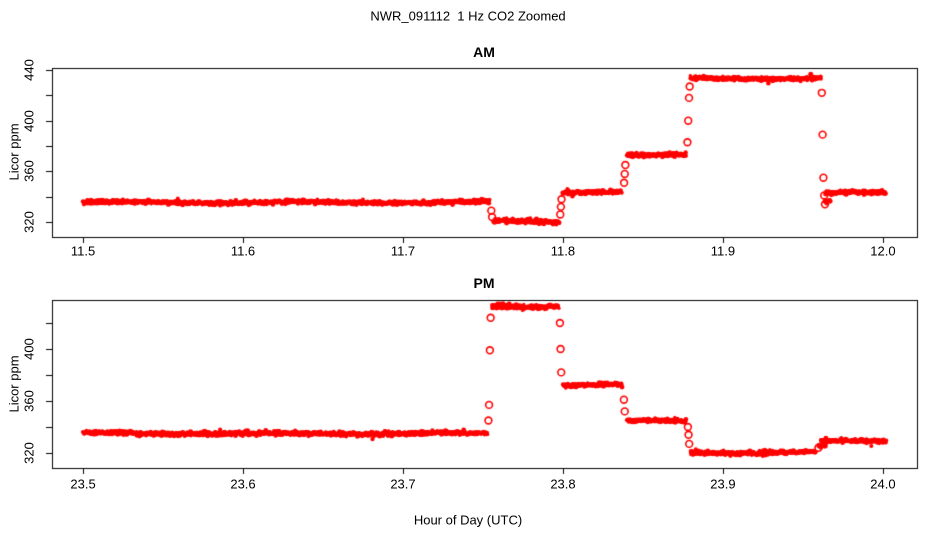 The width and height of the screenshot is (936, 540). What do you see at coordinates (403, 484) in the screenshot?
I see `x-tick-label: 23.7` at bounding box center [403, 484].